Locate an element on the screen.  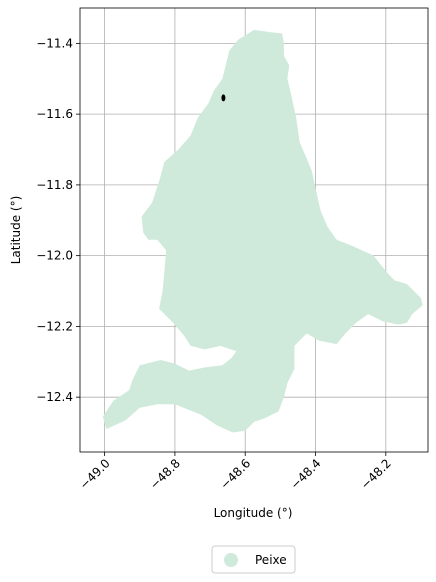
x-axis-label: Longitude (°) is located at coordinates (253, 513).